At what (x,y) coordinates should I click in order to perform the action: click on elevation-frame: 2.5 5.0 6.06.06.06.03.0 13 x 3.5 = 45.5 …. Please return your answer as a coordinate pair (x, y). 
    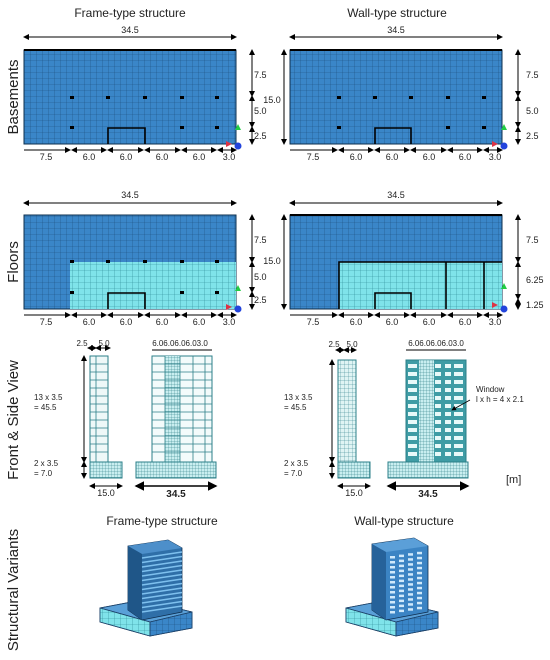
    Looking at the image, I should click on (126, 419).